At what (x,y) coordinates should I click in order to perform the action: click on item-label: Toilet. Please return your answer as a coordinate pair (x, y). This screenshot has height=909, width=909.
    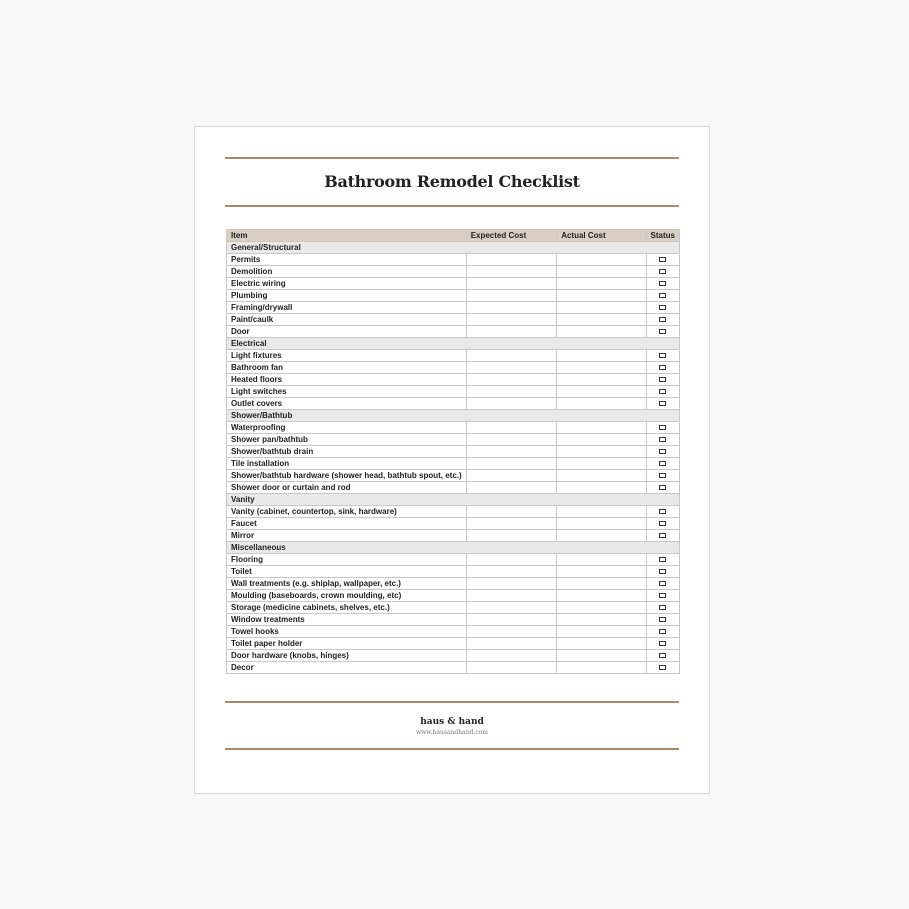
    Looking at the image, I should click on (346, 571).